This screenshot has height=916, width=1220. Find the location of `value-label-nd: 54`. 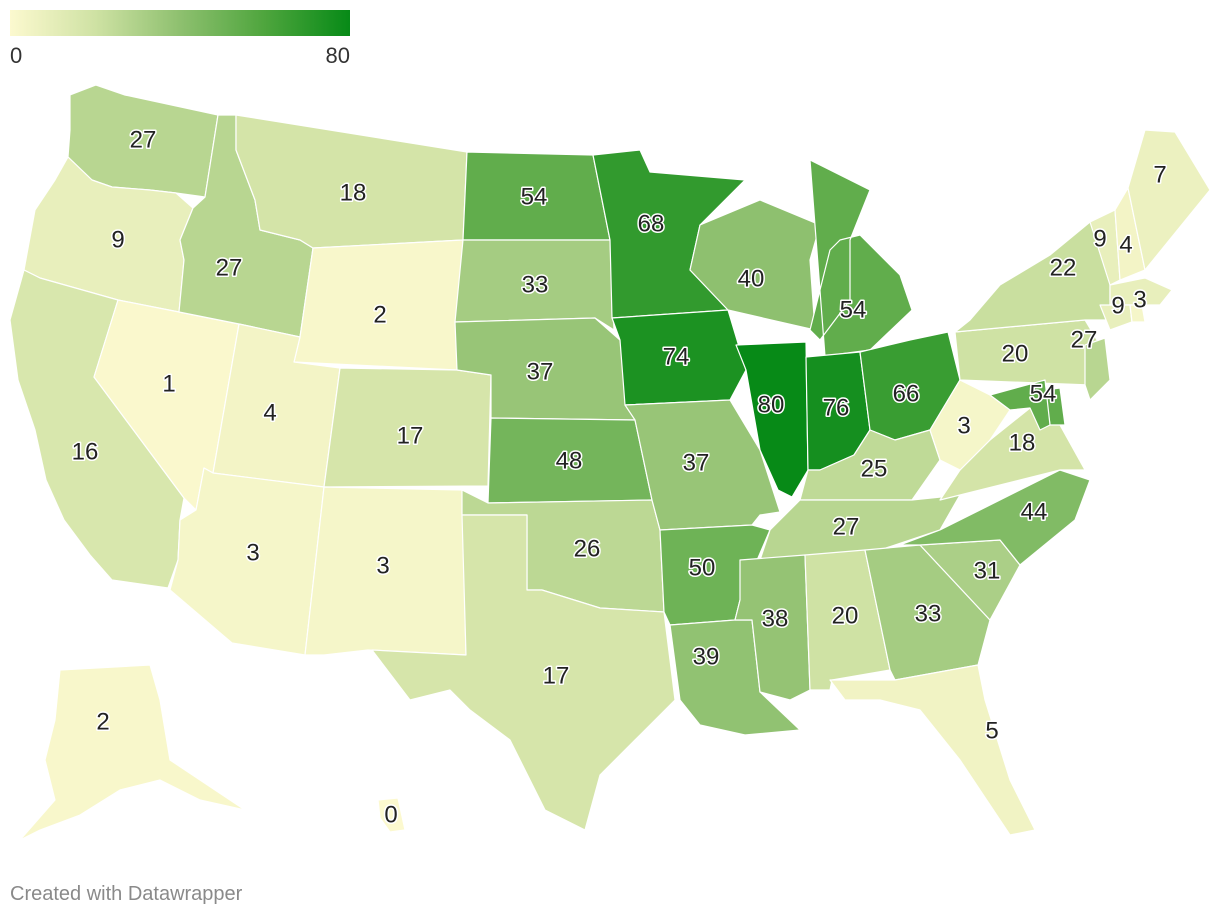

value-label-nd: 54 is located at coordinates (534, 197).